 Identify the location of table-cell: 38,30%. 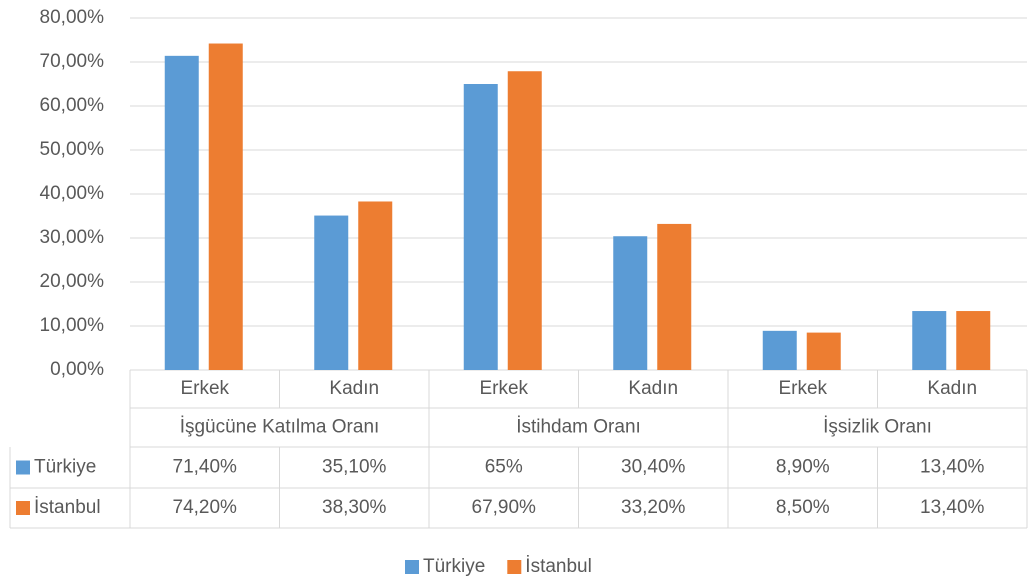
(354, 507).